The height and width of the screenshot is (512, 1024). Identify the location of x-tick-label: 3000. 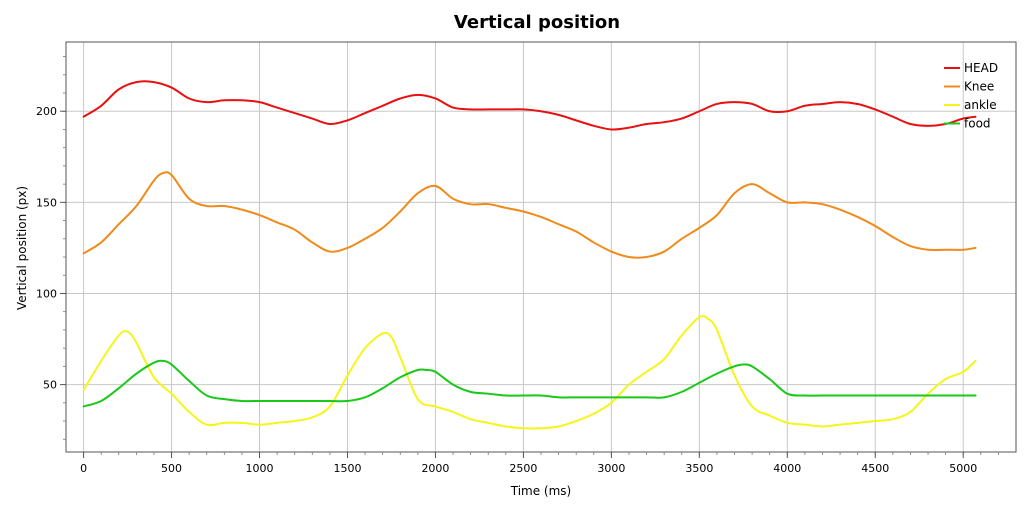
(611, 468).